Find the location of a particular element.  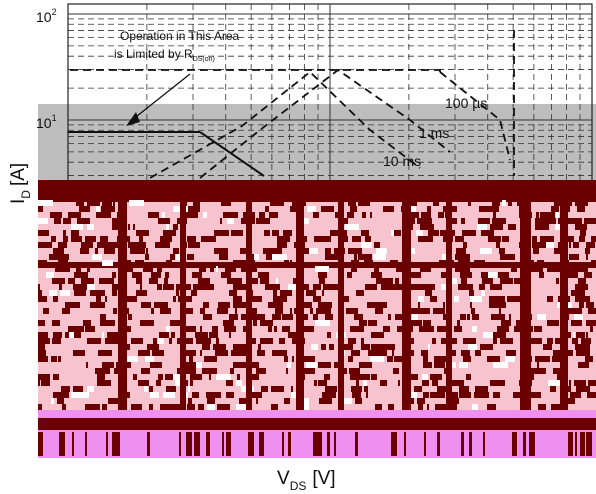

corrupt-streak is located at coordinates (449, 305).